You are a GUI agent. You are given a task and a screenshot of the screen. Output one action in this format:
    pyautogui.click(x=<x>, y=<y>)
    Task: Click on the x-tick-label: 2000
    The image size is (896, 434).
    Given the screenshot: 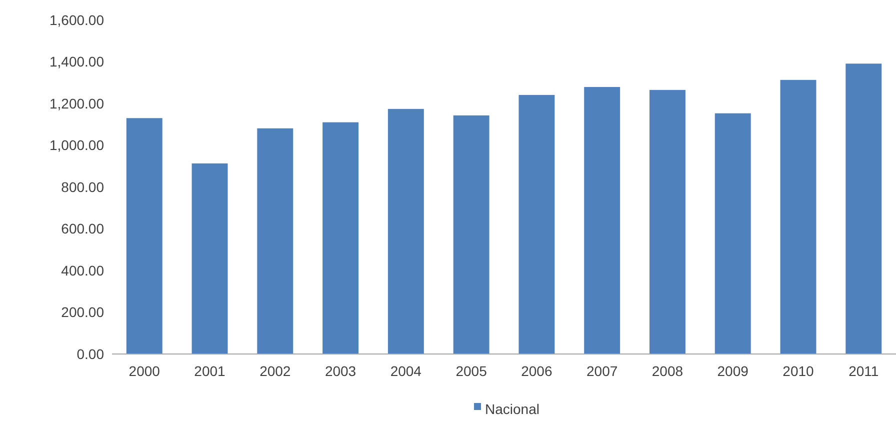 What is the action you would take?
    pyautogui.click(x=144, y=371)
    